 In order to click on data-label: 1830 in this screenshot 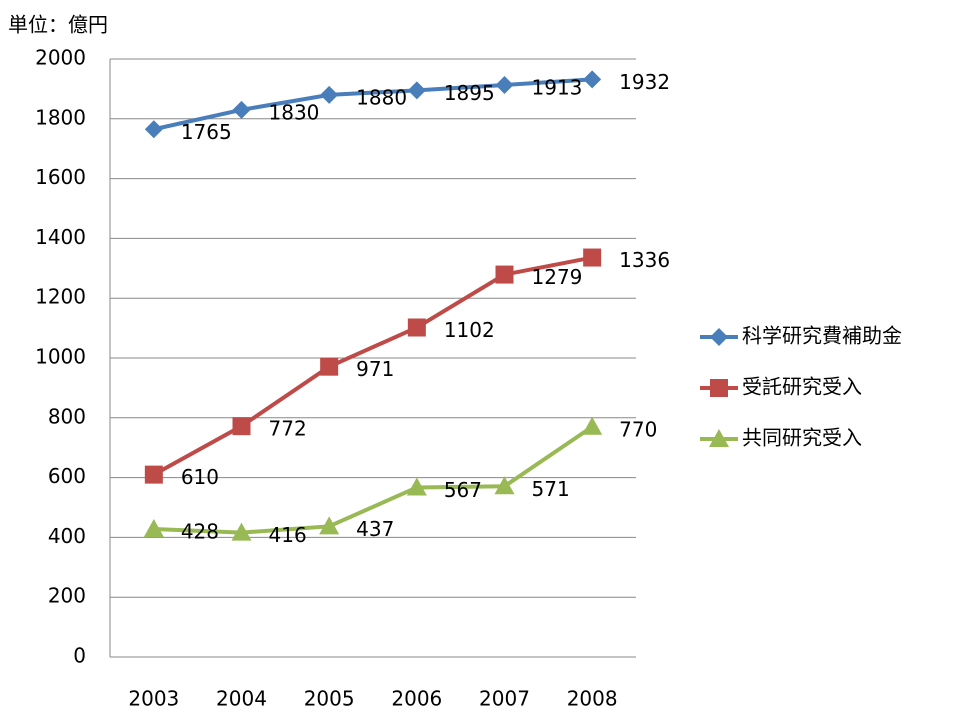, I will do `click(294, 112)`.